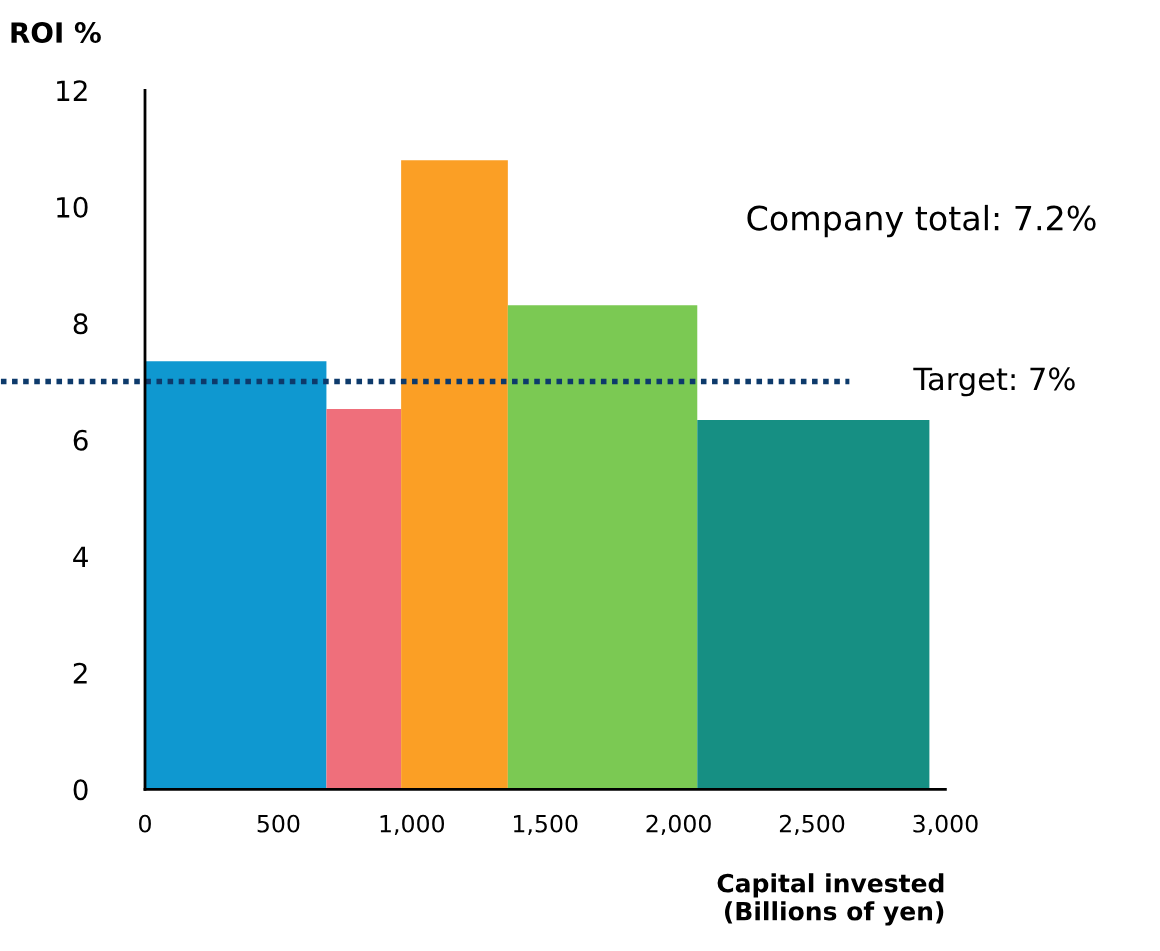 This screenshot has width=1160, height=951. What do you see at coordinates (412, 825) in the screenshot?
I see `x-tick-label: 1,000` at bounding box center [412, 825].